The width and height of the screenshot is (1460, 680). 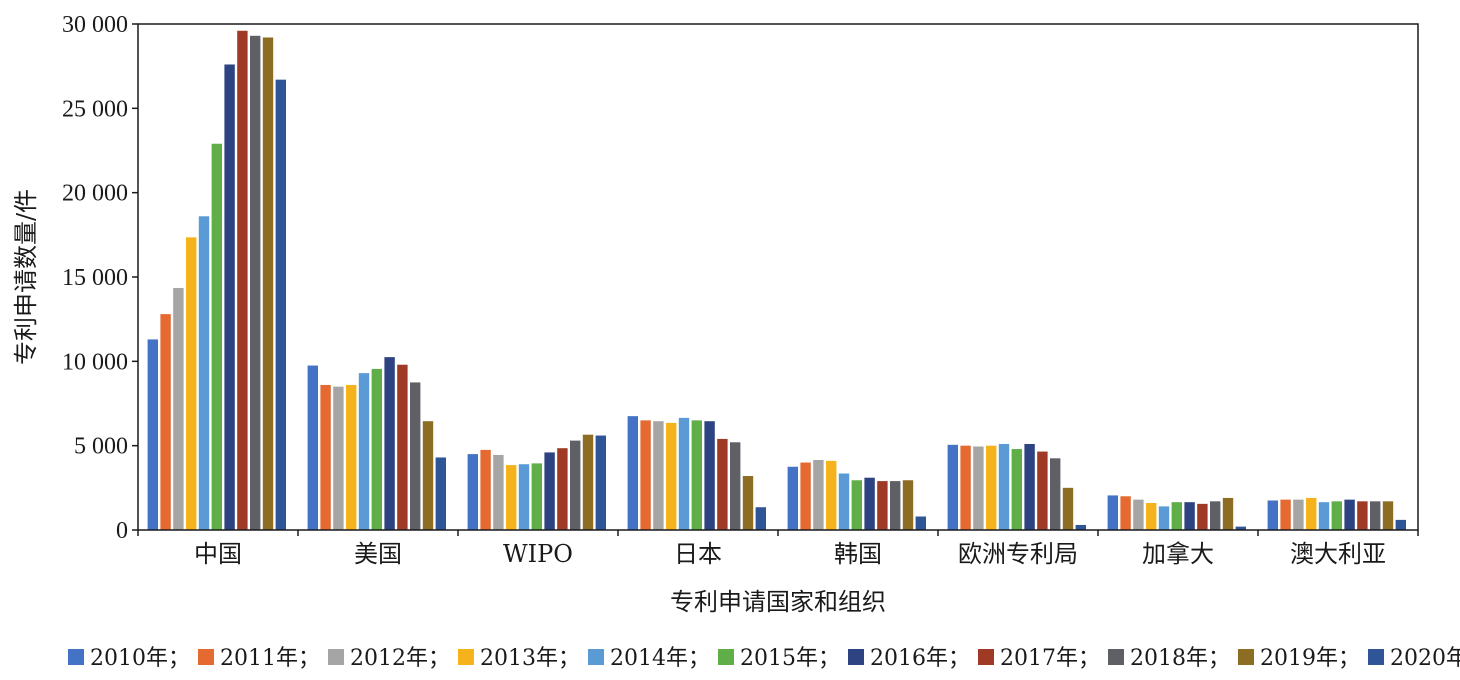 What do you see at coordinates (1425, 658) in the screenshot?
I see `legend-label: 2020年` at bounding box center [1425, 658].